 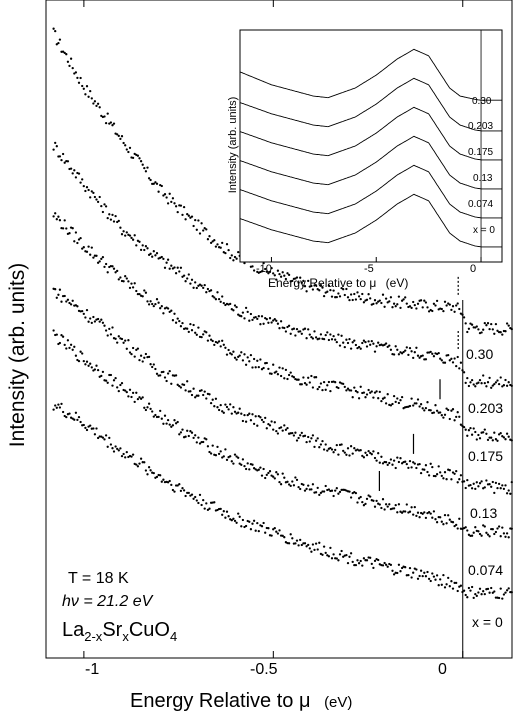 I want to click on inset-x-axis-label-text: Energy Relative to μ, so click(x=322, y=283).